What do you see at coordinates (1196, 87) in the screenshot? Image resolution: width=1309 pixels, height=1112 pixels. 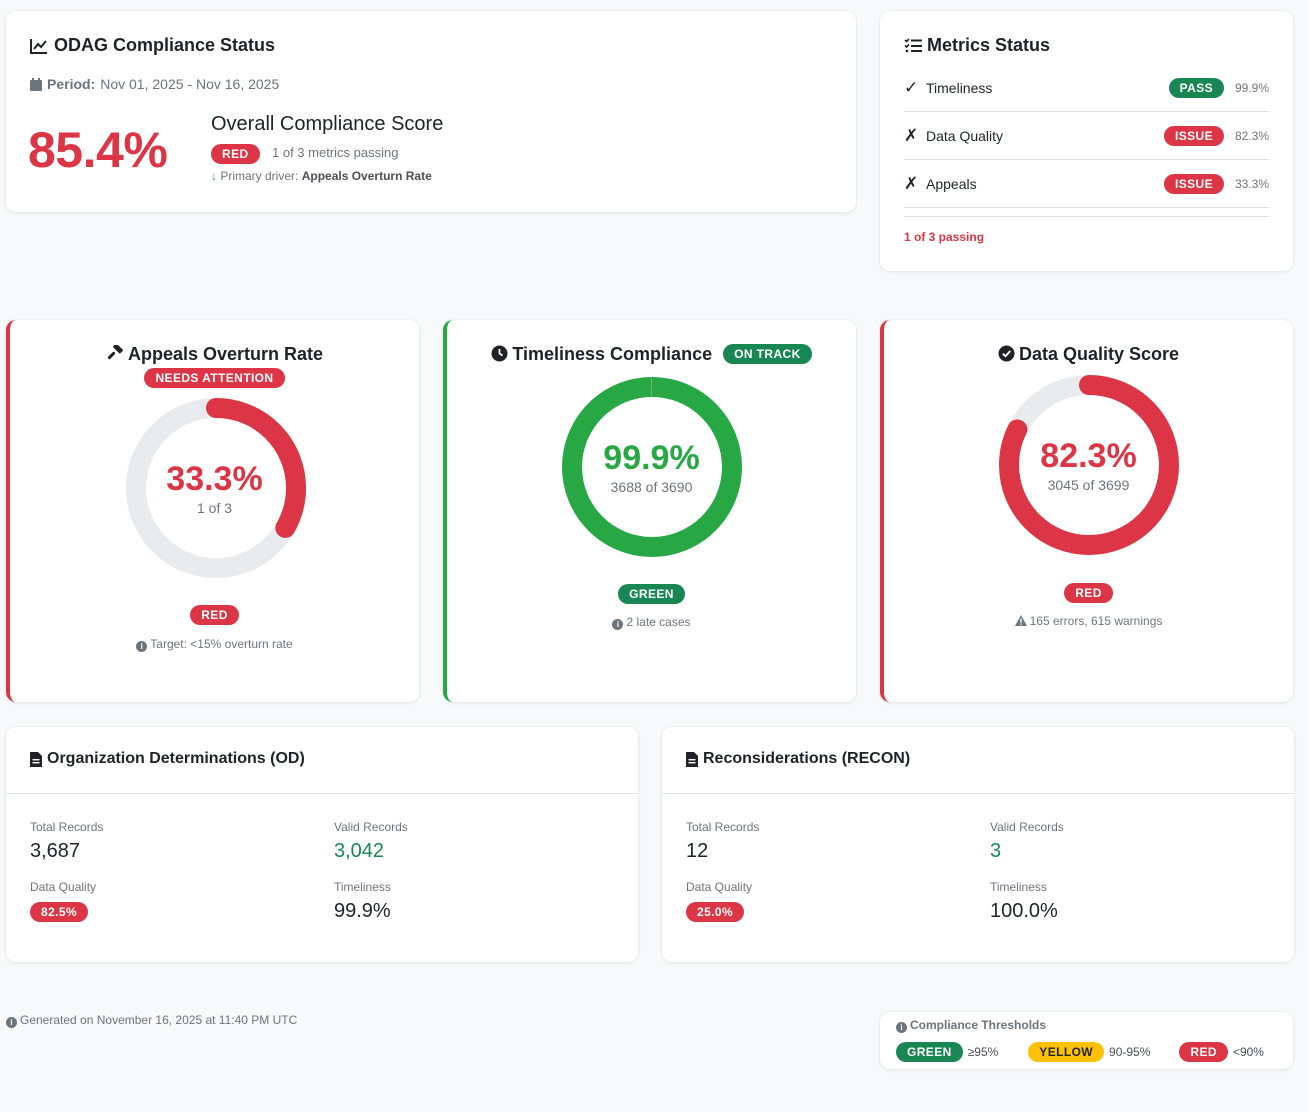 I see `metric-status-badge: PASS` at bounding box center [1196, 87].